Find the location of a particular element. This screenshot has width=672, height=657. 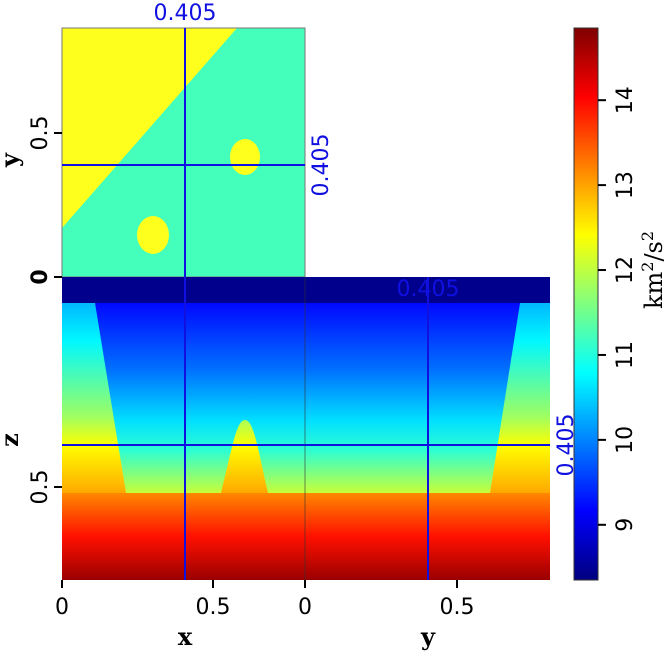

crosshair-label-y-right: 0.405 is located at coordinates (428, 289).